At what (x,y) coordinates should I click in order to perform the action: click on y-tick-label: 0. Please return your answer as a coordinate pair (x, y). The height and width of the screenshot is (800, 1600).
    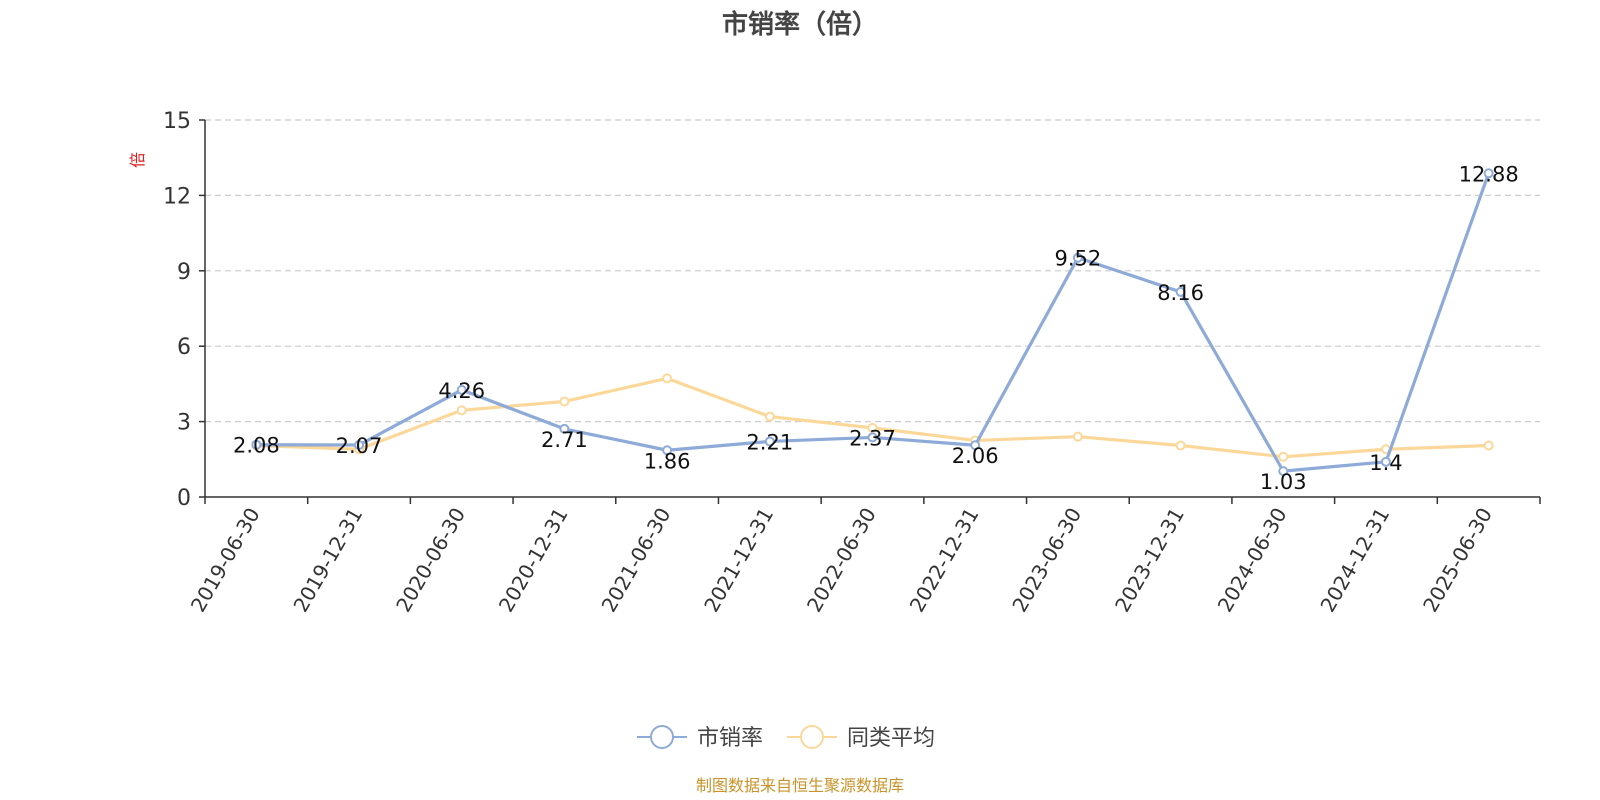
    Looking at the image, I should click on (184, 498).